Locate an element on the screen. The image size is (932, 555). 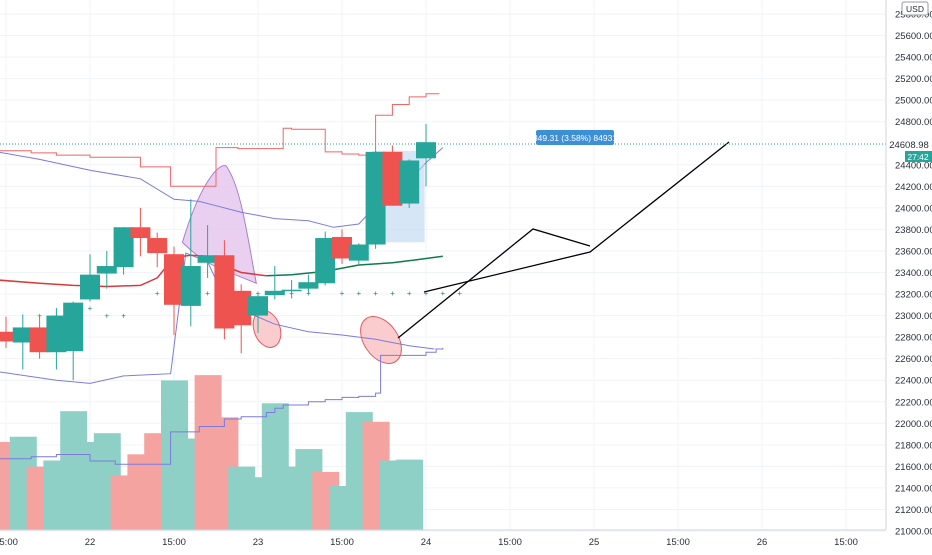
lower-stop-line is located at coordinates (222, 406).